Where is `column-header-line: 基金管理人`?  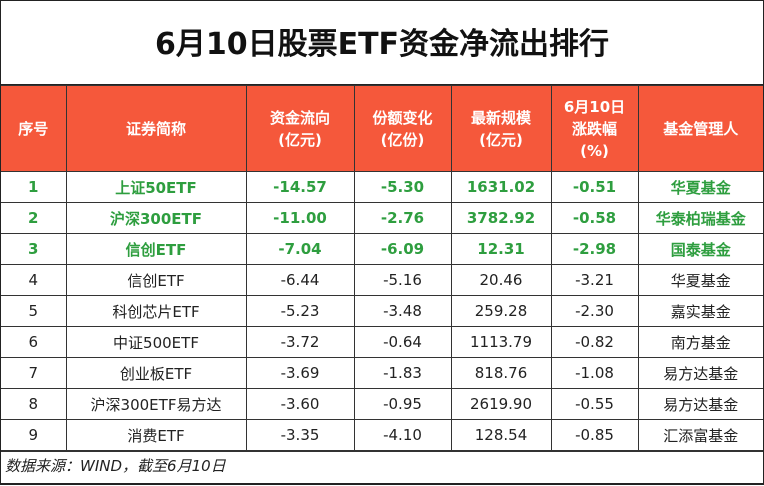 column-header-line: 基金管理人 is located at coordinates (701, 128).